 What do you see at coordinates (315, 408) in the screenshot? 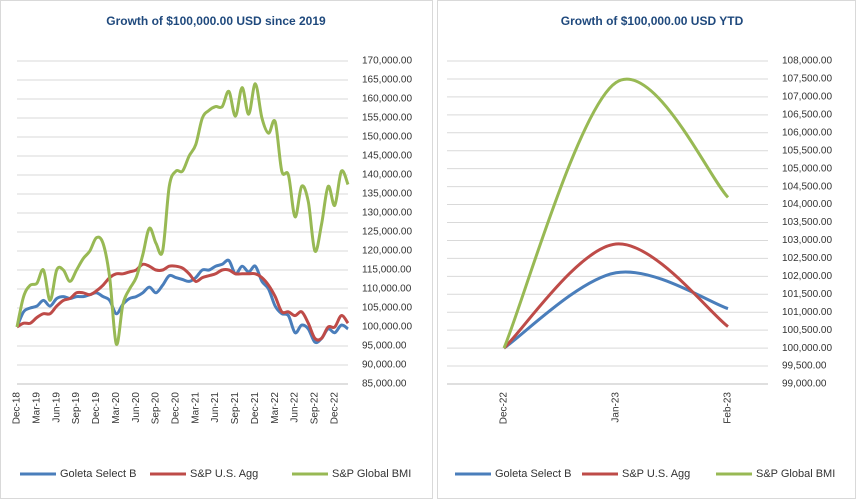
I see `x-tick-label: Sep-22` at bounding box center [315, 408].